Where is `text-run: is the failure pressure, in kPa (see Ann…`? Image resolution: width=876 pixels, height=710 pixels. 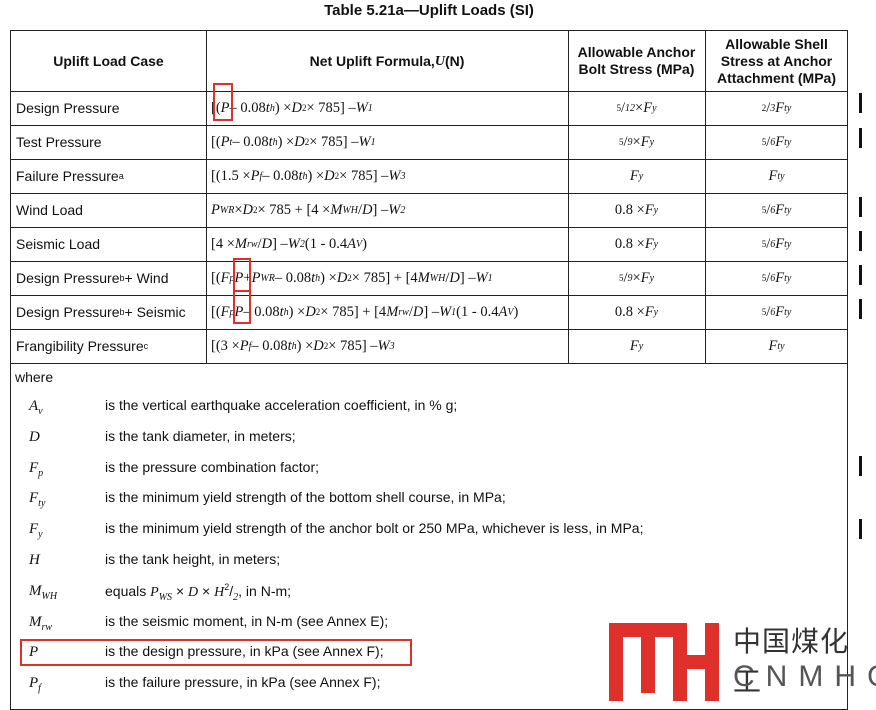 text-run: is the failure pressure, in kPa (see Ann… is located at coordinates (243, 682).